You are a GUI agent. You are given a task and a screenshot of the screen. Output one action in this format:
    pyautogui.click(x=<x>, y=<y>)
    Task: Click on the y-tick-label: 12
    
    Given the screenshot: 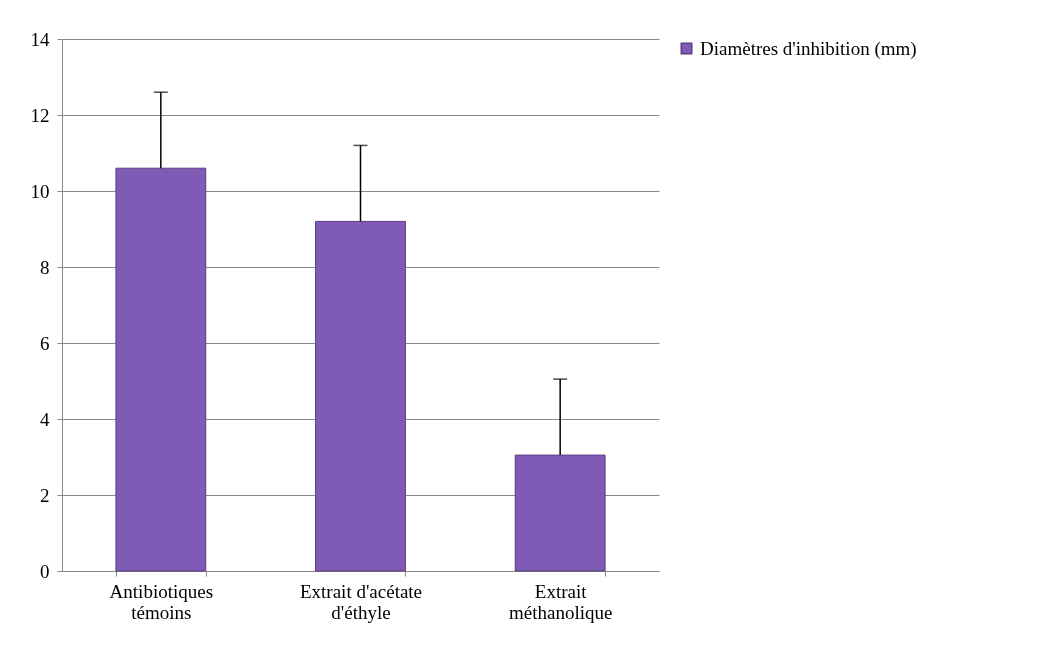 What is the action you would take?
    pyautogui.click(x=40, y=115)
    